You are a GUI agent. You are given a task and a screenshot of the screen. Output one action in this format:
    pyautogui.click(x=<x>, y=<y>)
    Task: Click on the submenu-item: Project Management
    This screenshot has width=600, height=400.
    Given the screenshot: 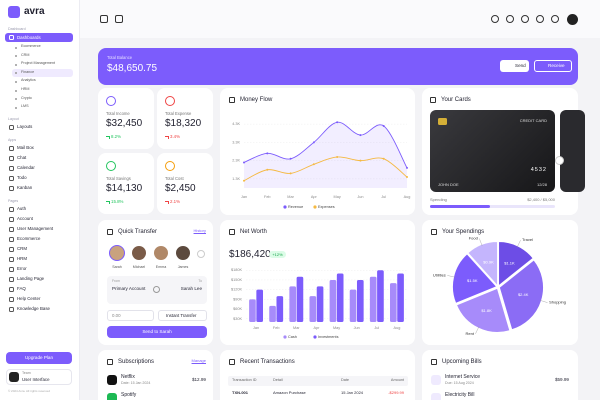 What is the action you would take?
    pyautogui.click(x=38, y=63)
    